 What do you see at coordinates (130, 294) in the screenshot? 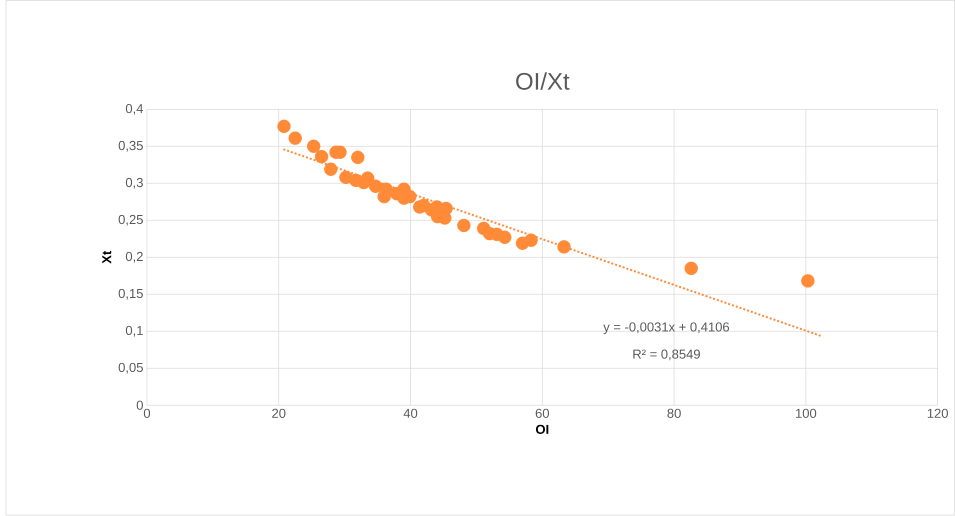
I see `y-tick-label: 0,15` at bounding box center [130, 294].